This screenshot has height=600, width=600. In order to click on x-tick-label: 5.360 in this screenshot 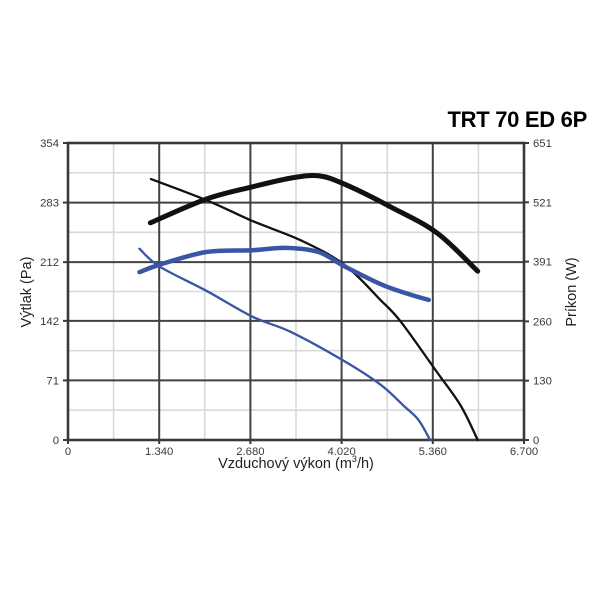, I will do `click(433, 452)`.